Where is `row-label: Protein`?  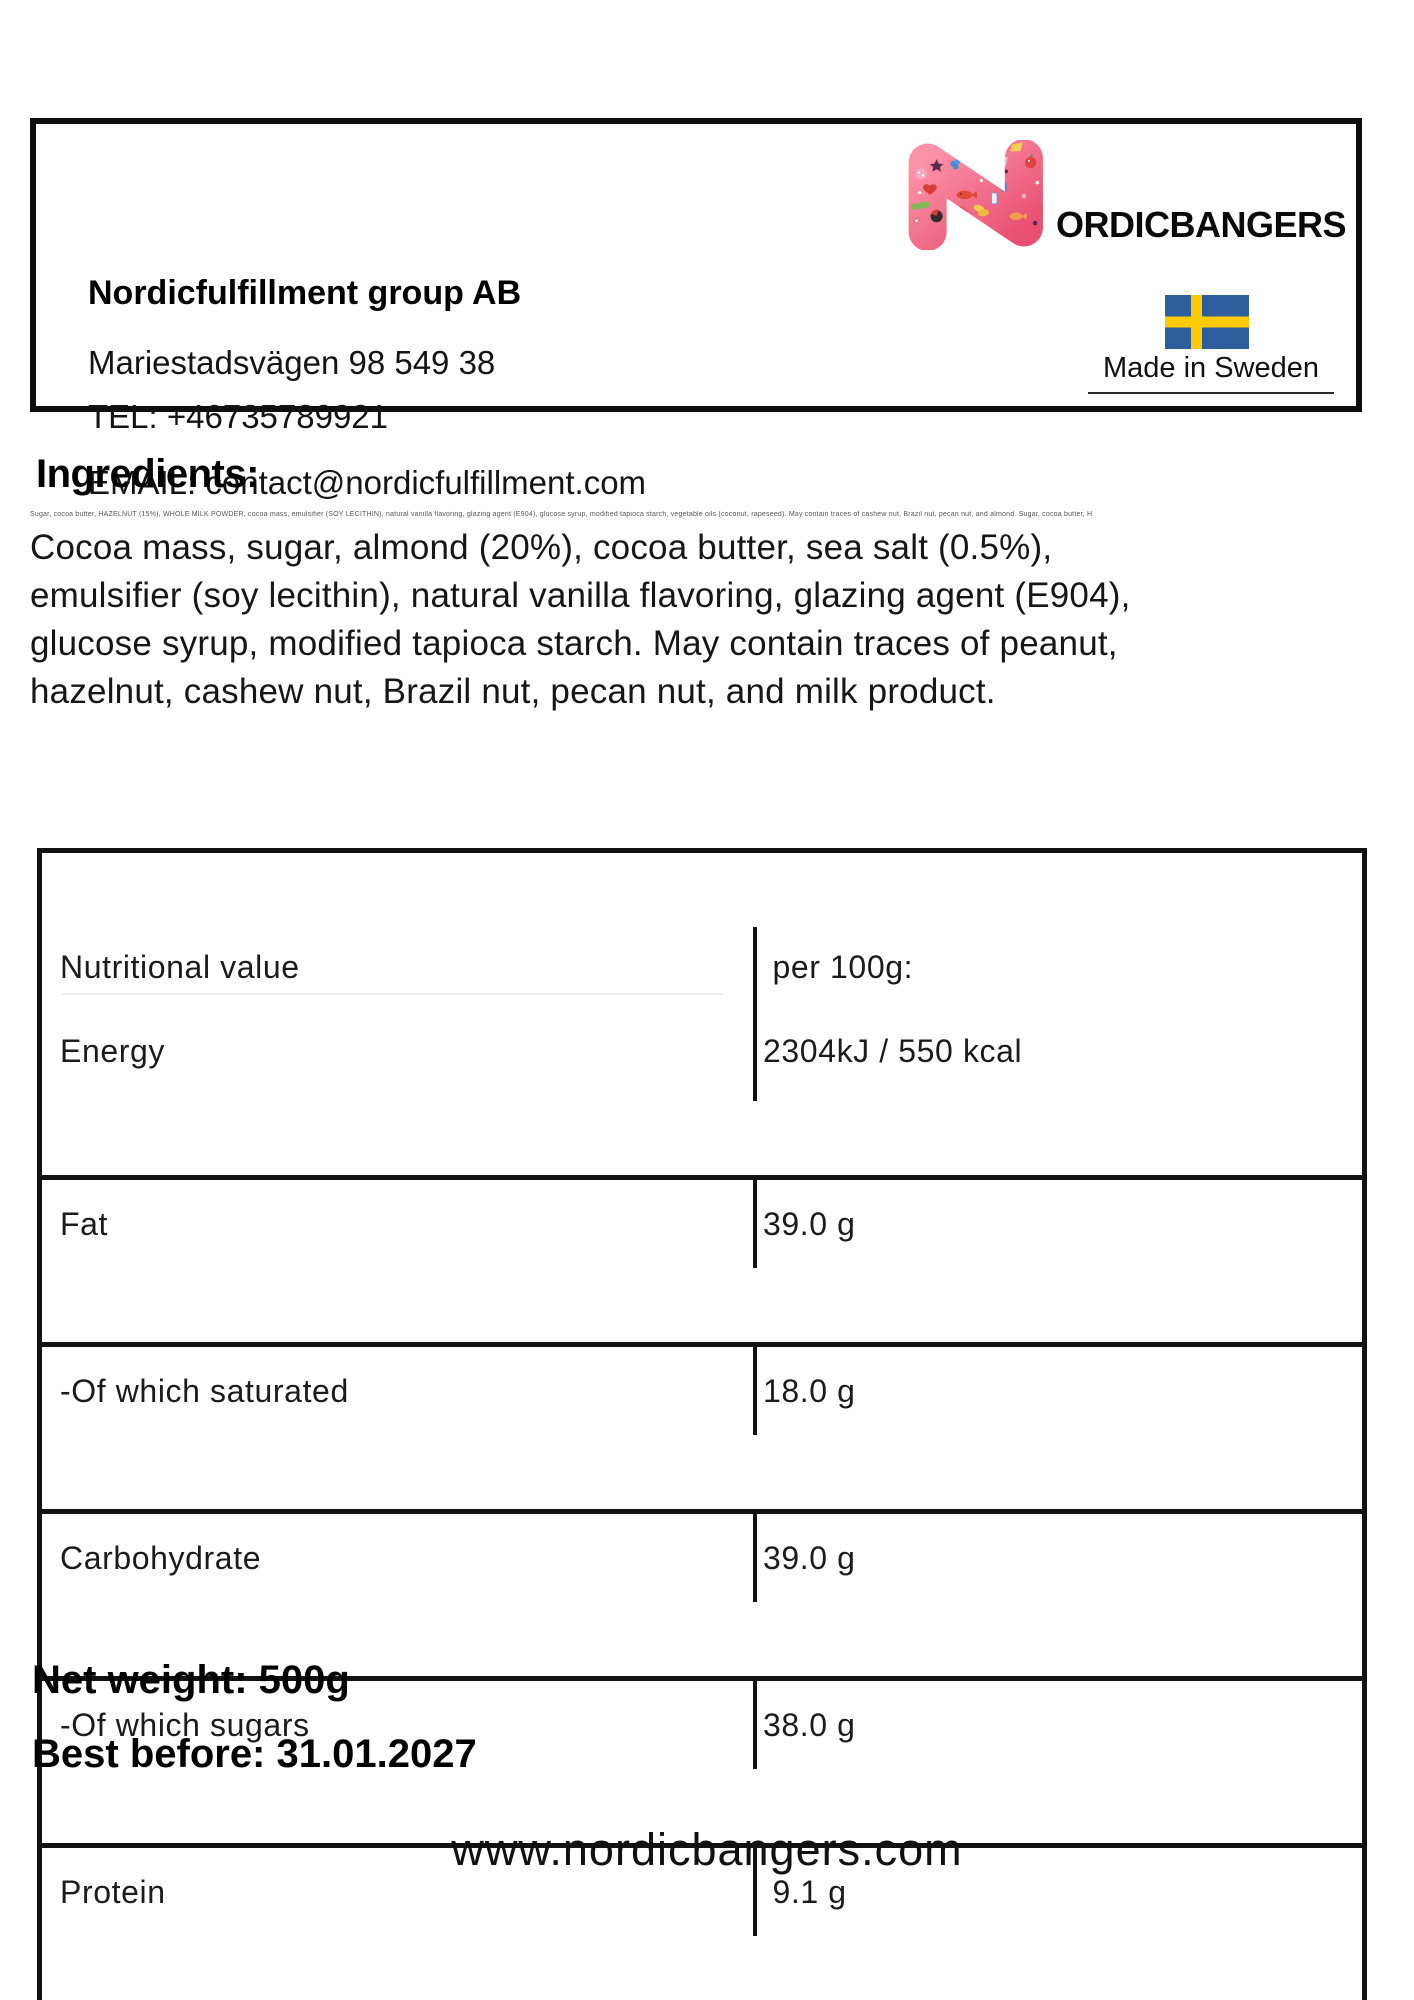 row-label: Protein is located at coordinates (399, 1892).